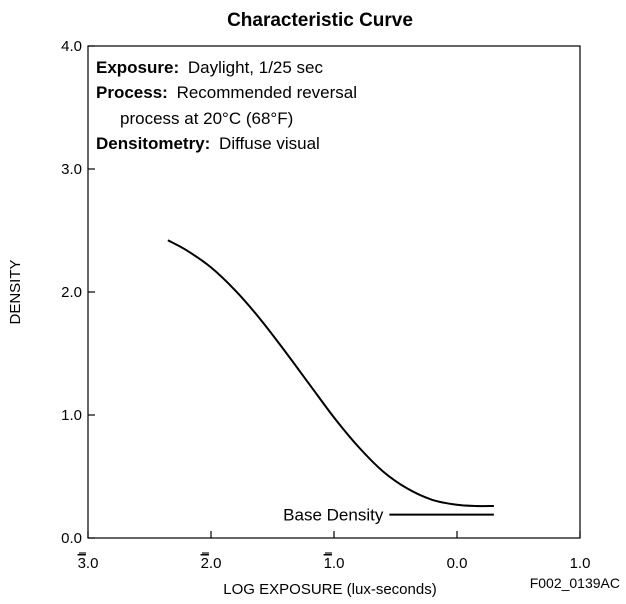 This screenshot has width=626, height=604. Describe the element at coordinates (320, 20) in the screenshot. I see `chart-title: Characteristic Curve` at that location.